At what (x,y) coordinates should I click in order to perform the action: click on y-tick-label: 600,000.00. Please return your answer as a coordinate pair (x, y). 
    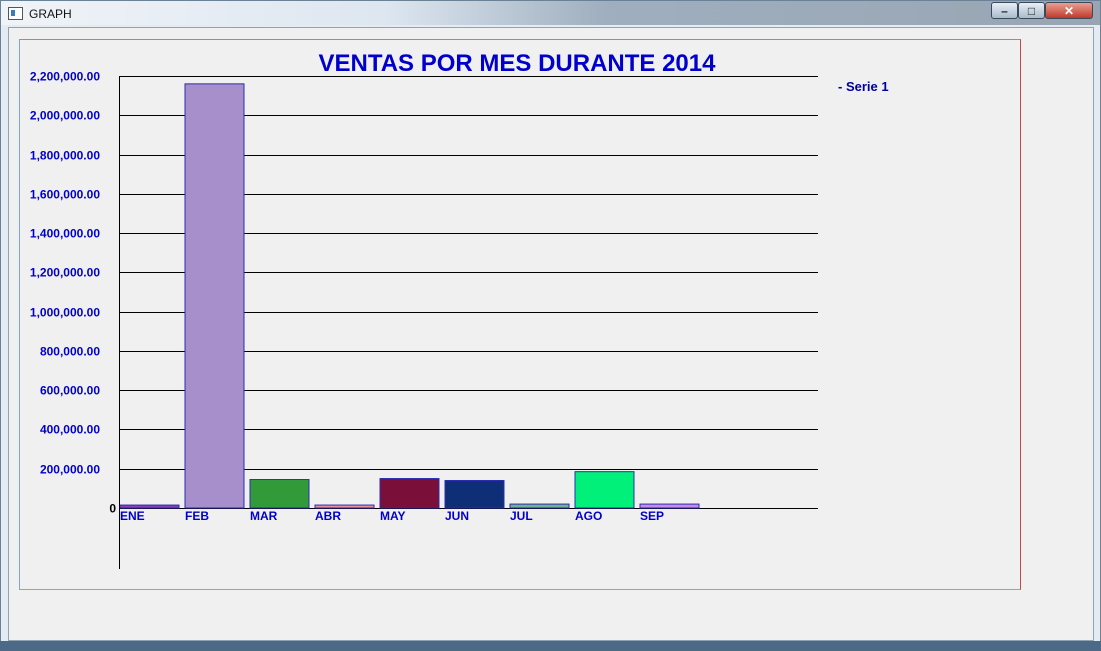
    Looking at the image, I should click on (70, 391).